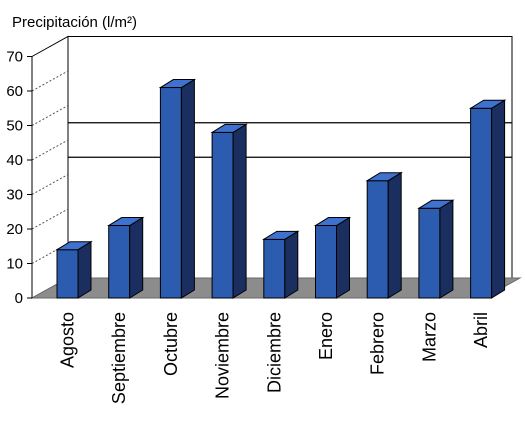 The width and height of the screenshot is (525, 429). I want to click on y-tick-label: 10, so click(14, 264).